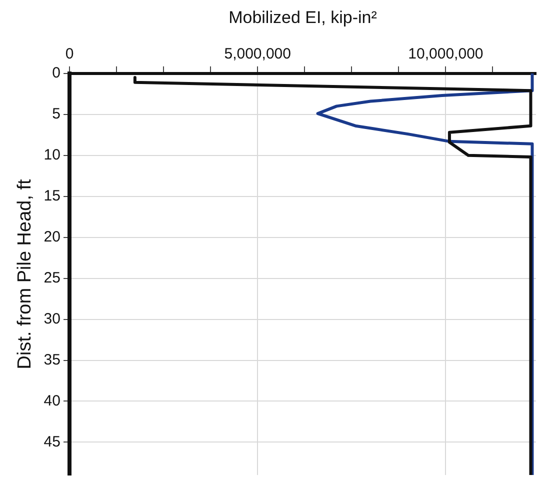 The height and width of the screenshot is (487, 542). What do you see at coordinates (52, 195) in the screenshot?
I see `y-tick-label: 15` at bounding box center [52, 195].